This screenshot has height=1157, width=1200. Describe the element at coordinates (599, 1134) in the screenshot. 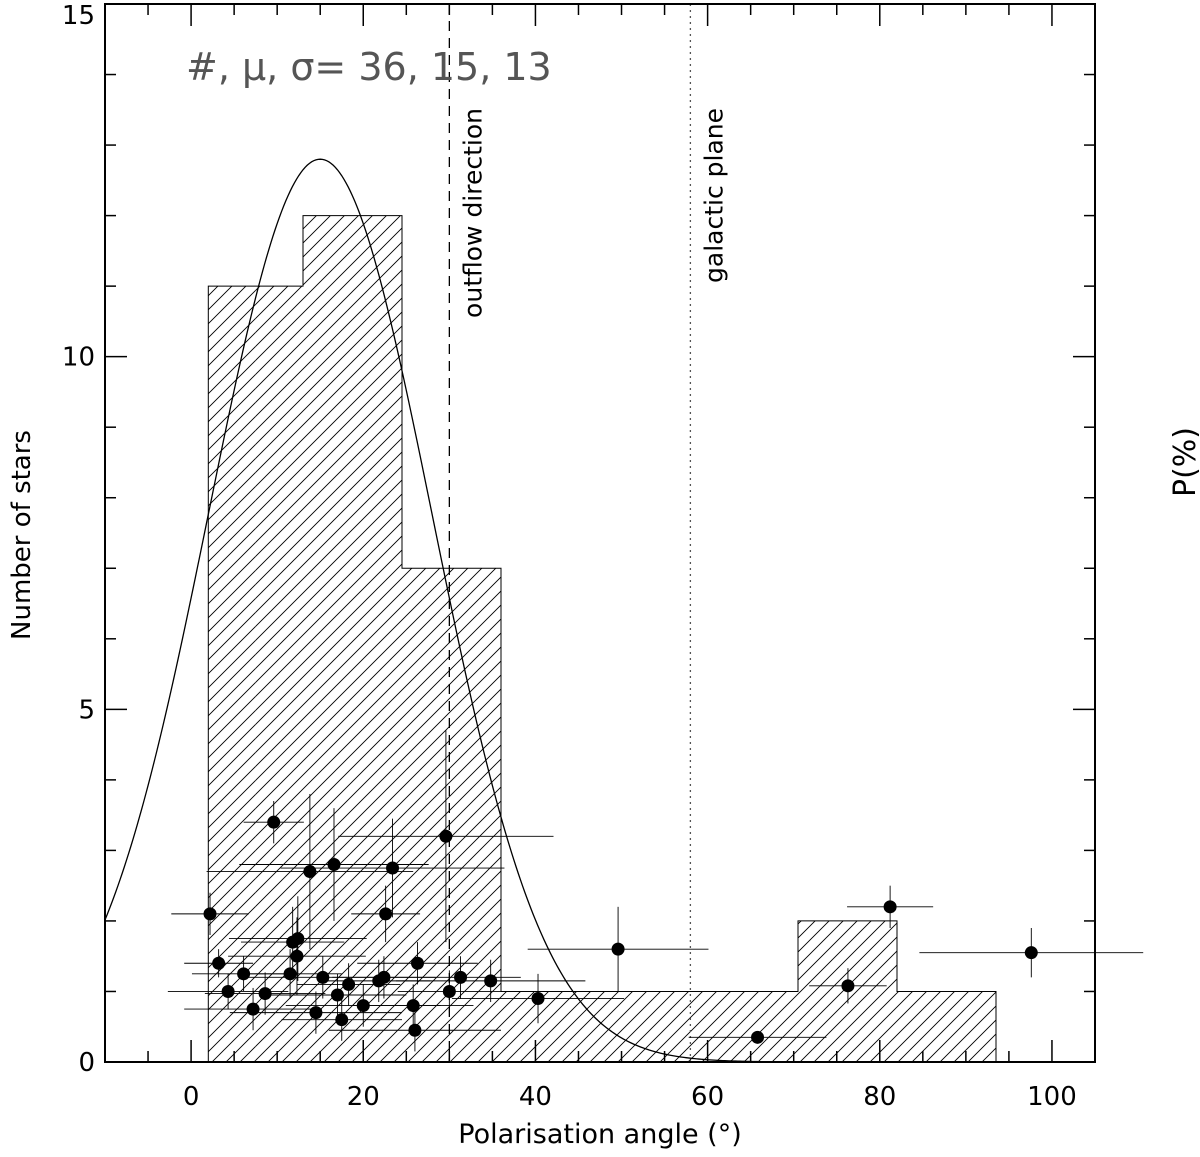

I see `x-axis-title: Polarisation angle (°)` at that location.